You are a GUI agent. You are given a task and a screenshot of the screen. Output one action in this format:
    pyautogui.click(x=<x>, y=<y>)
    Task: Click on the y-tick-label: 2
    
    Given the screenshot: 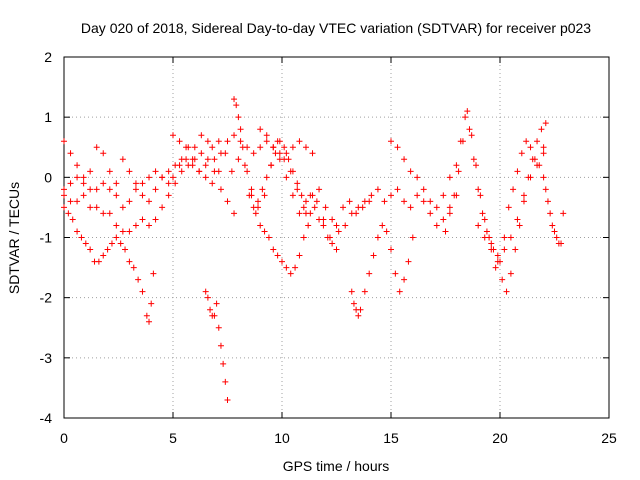 What is the action you would take?
    pyautogui.click(x=48, y=57)
    